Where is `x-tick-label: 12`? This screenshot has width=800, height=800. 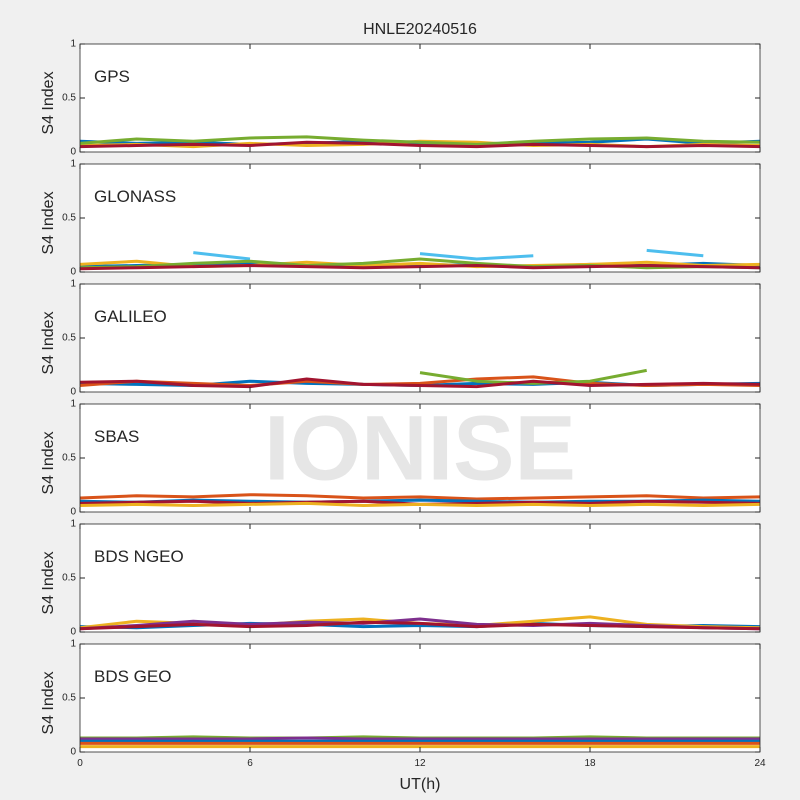
x-tick-label: 12 is located at coordinates (420, 763).